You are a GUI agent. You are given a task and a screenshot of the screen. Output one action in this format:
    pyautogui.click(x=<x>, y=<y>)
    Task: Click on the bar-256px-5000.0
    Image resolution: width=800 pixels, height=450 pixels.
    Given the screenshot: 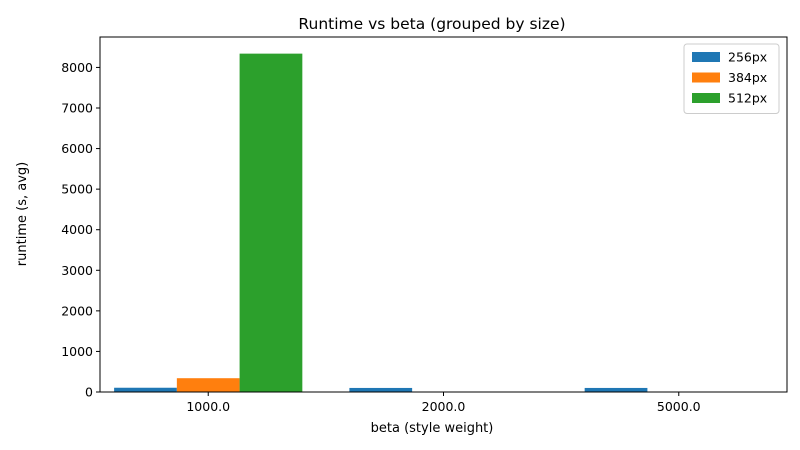 What is the action you would take?
    pyautogui.click(x=616, y=389)
    